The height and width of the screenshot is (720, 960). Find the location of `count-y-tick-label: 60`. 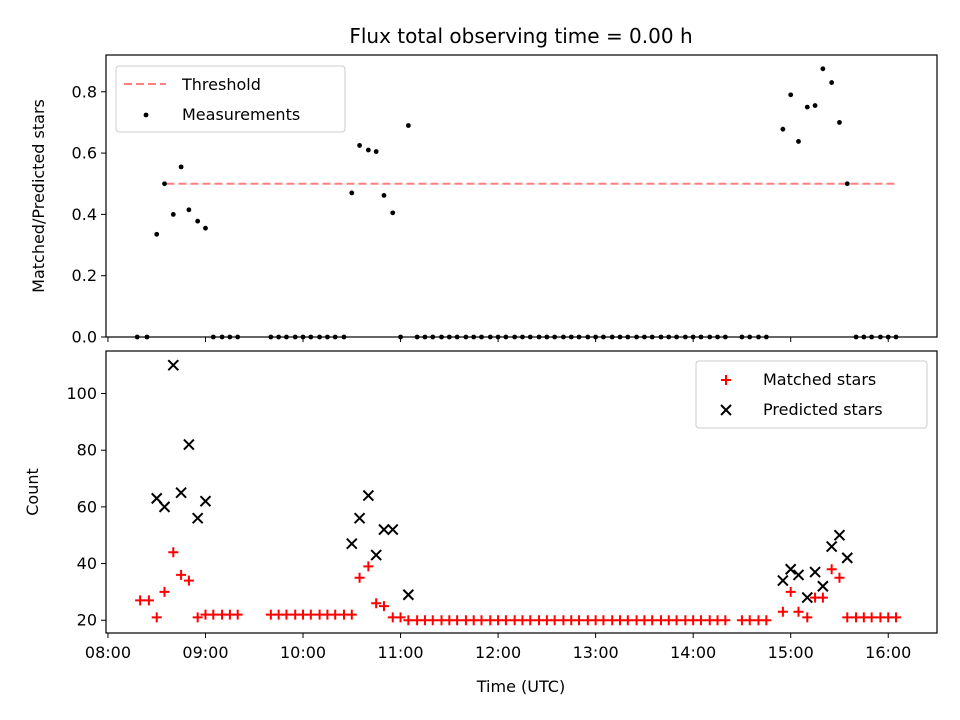

count-y-tick-label: 60 is located at coordinates (87, 506).